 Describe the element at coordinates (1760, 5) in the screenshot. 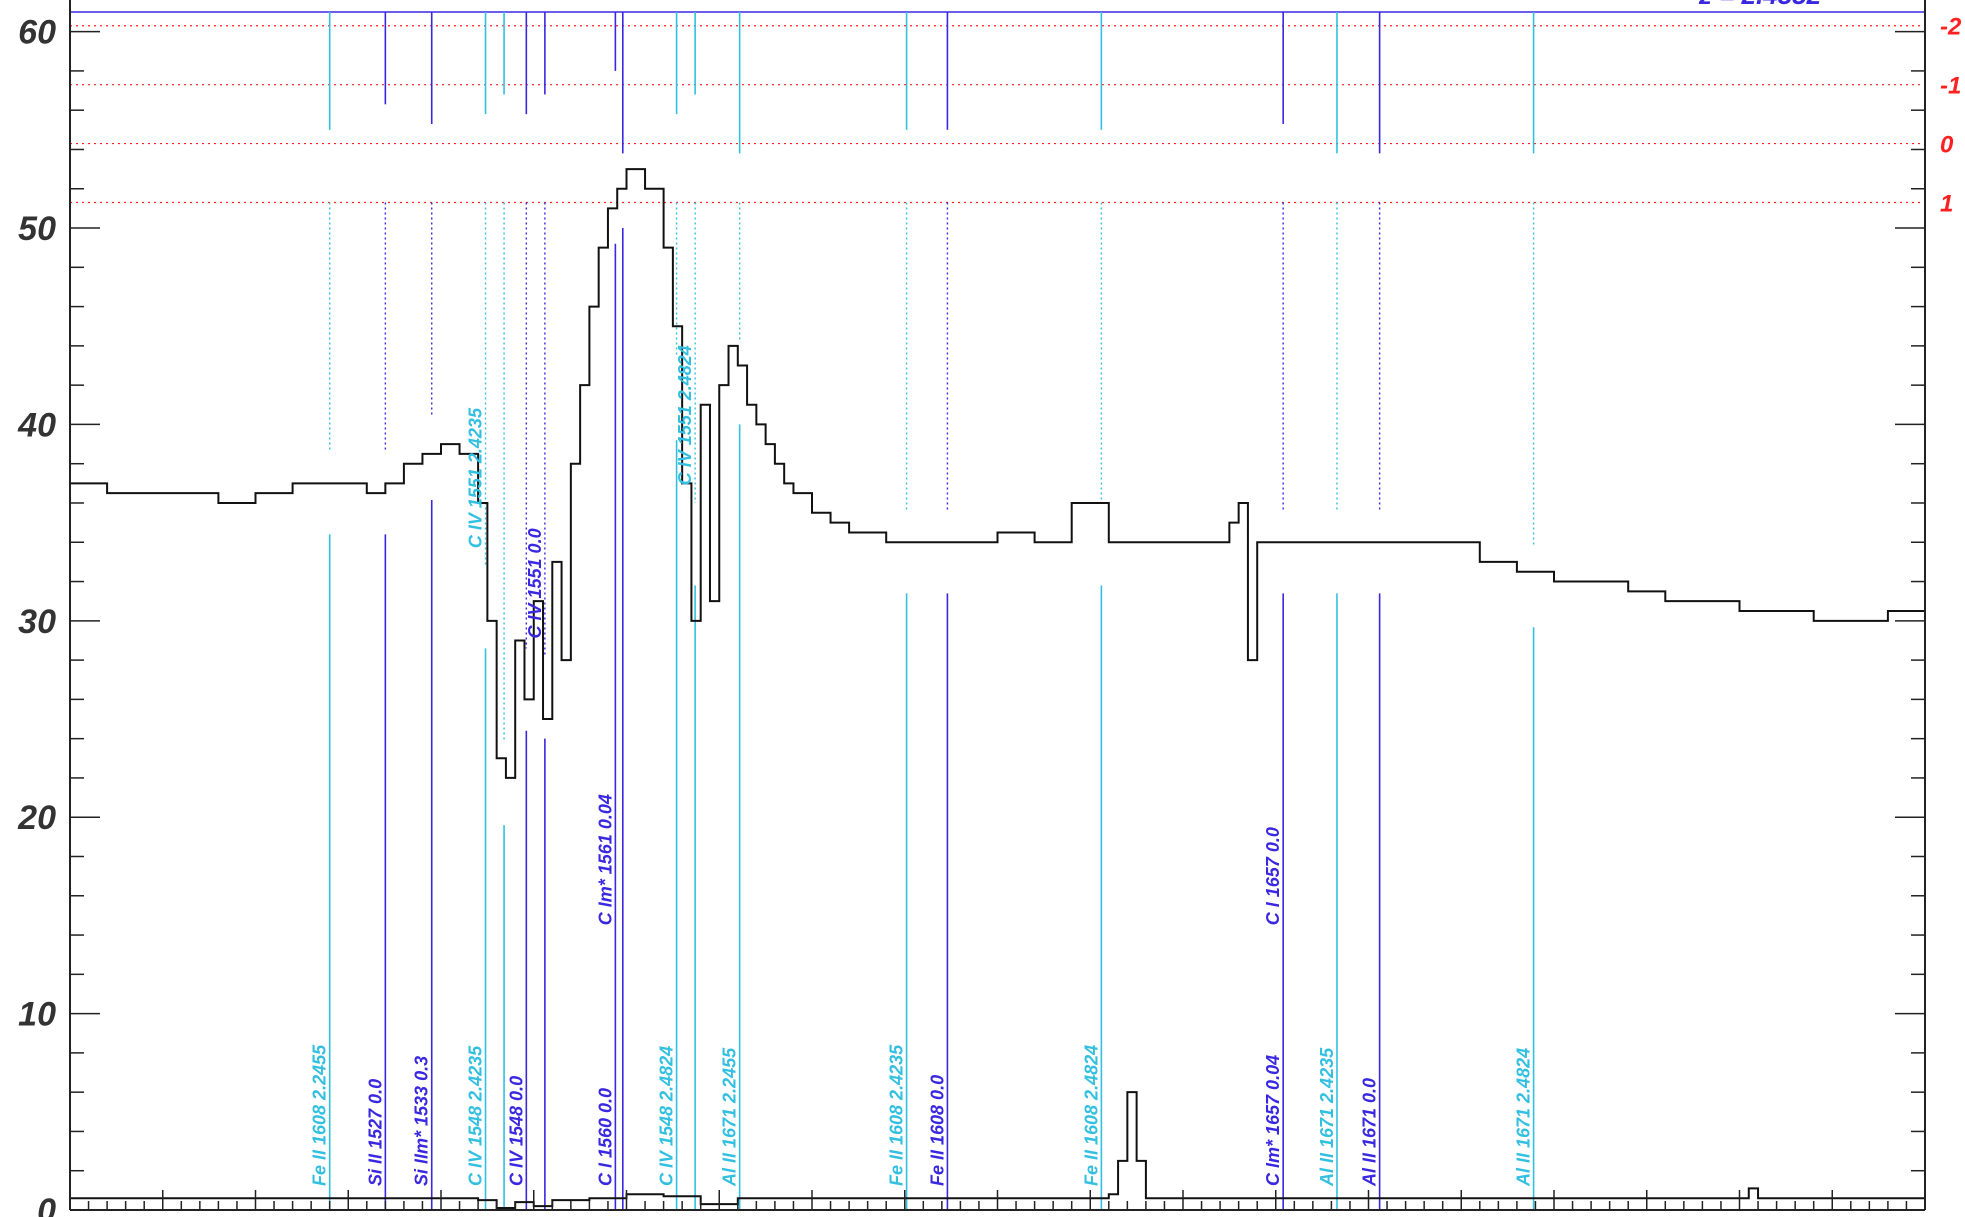

I see `header-fragment: z = 2.4552` at that location.